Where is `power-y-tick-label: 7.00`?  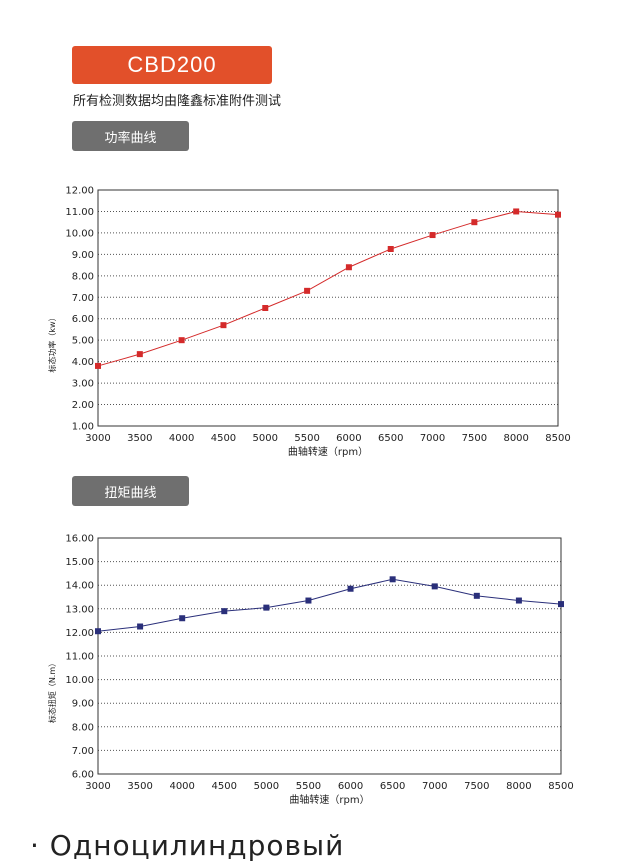 power-y-tick-label: 7.00 is located at coordinates (83, 298).